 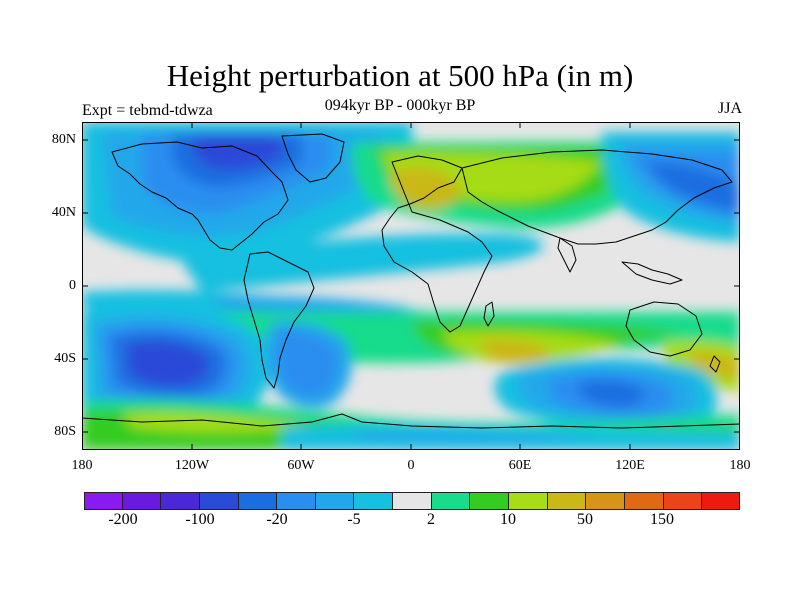 What do you see at coordinates (301, 465) in the screenshot?
I see `lon-label-60w: 60W` at bounding box center [301, 465].